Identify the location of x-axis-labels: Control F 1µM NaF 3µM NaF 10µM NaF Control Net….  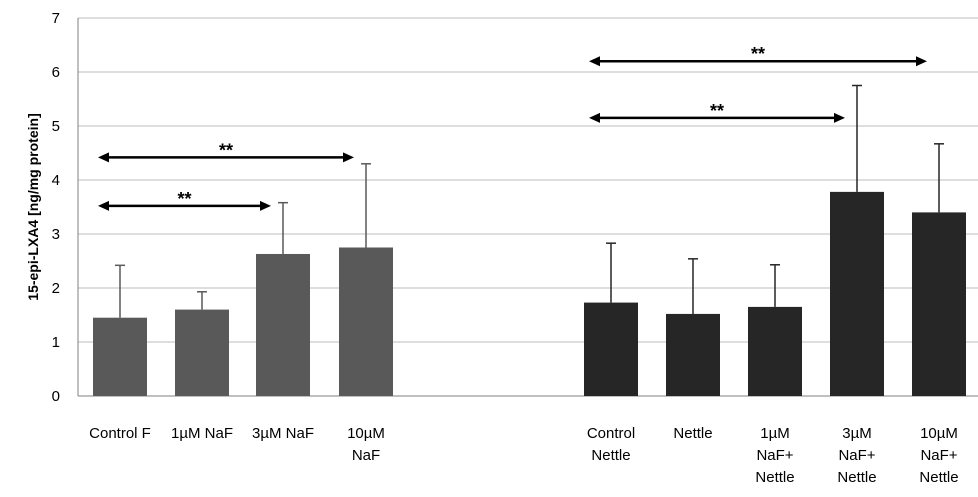
(523, 455).